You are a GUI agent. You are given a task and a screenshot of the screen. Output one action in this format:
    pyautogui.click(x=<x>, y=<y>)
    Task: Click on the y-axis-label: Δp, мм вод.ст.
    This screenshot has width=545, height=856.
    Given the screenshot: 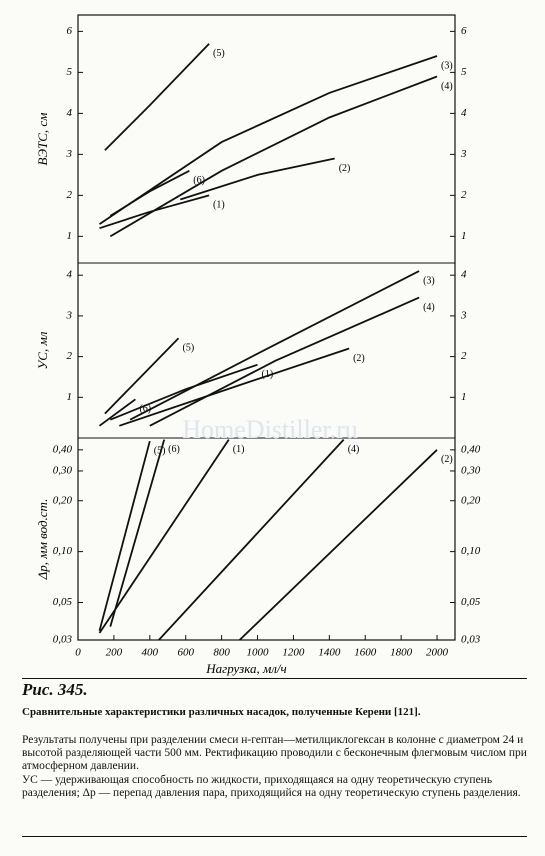 What is the action you would take?
    pyautogui.click(x=42, y=540)
    